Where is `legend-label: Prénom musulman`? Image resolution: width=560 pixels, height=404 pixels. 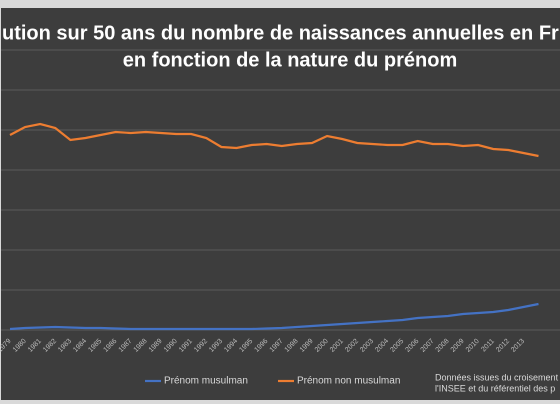 legend-label: Prénom musulman is located at coordinates (206, 381).